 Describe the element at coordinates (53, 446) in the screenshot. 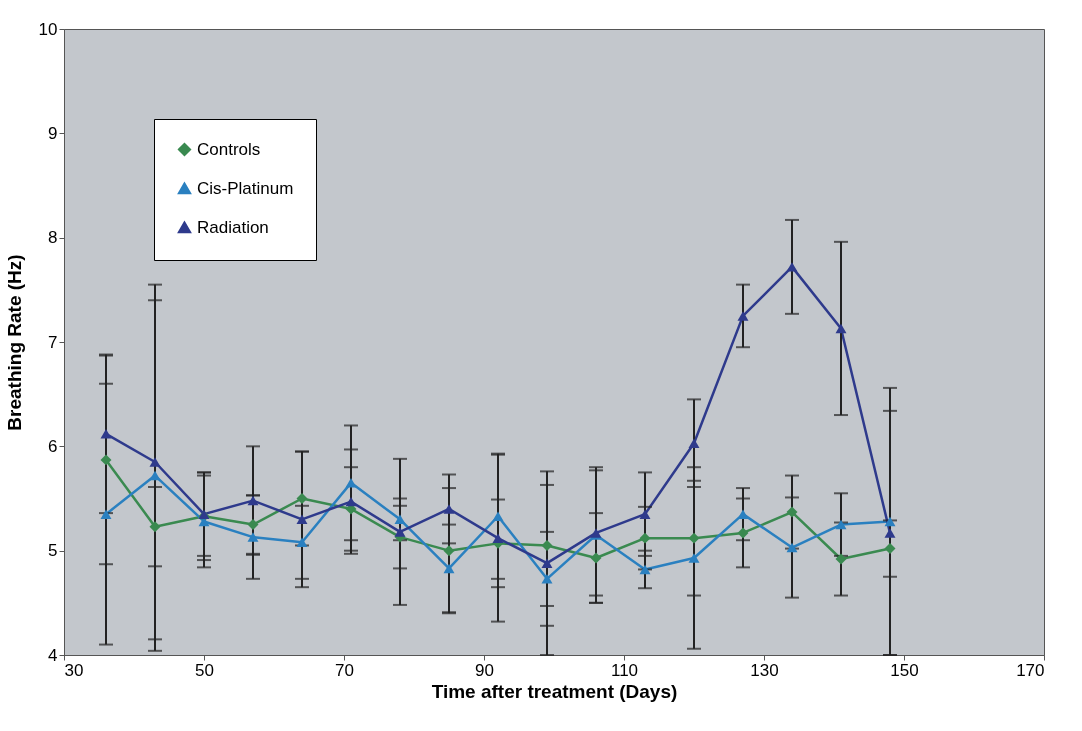

I see `y-tick-label: 6` at that location.